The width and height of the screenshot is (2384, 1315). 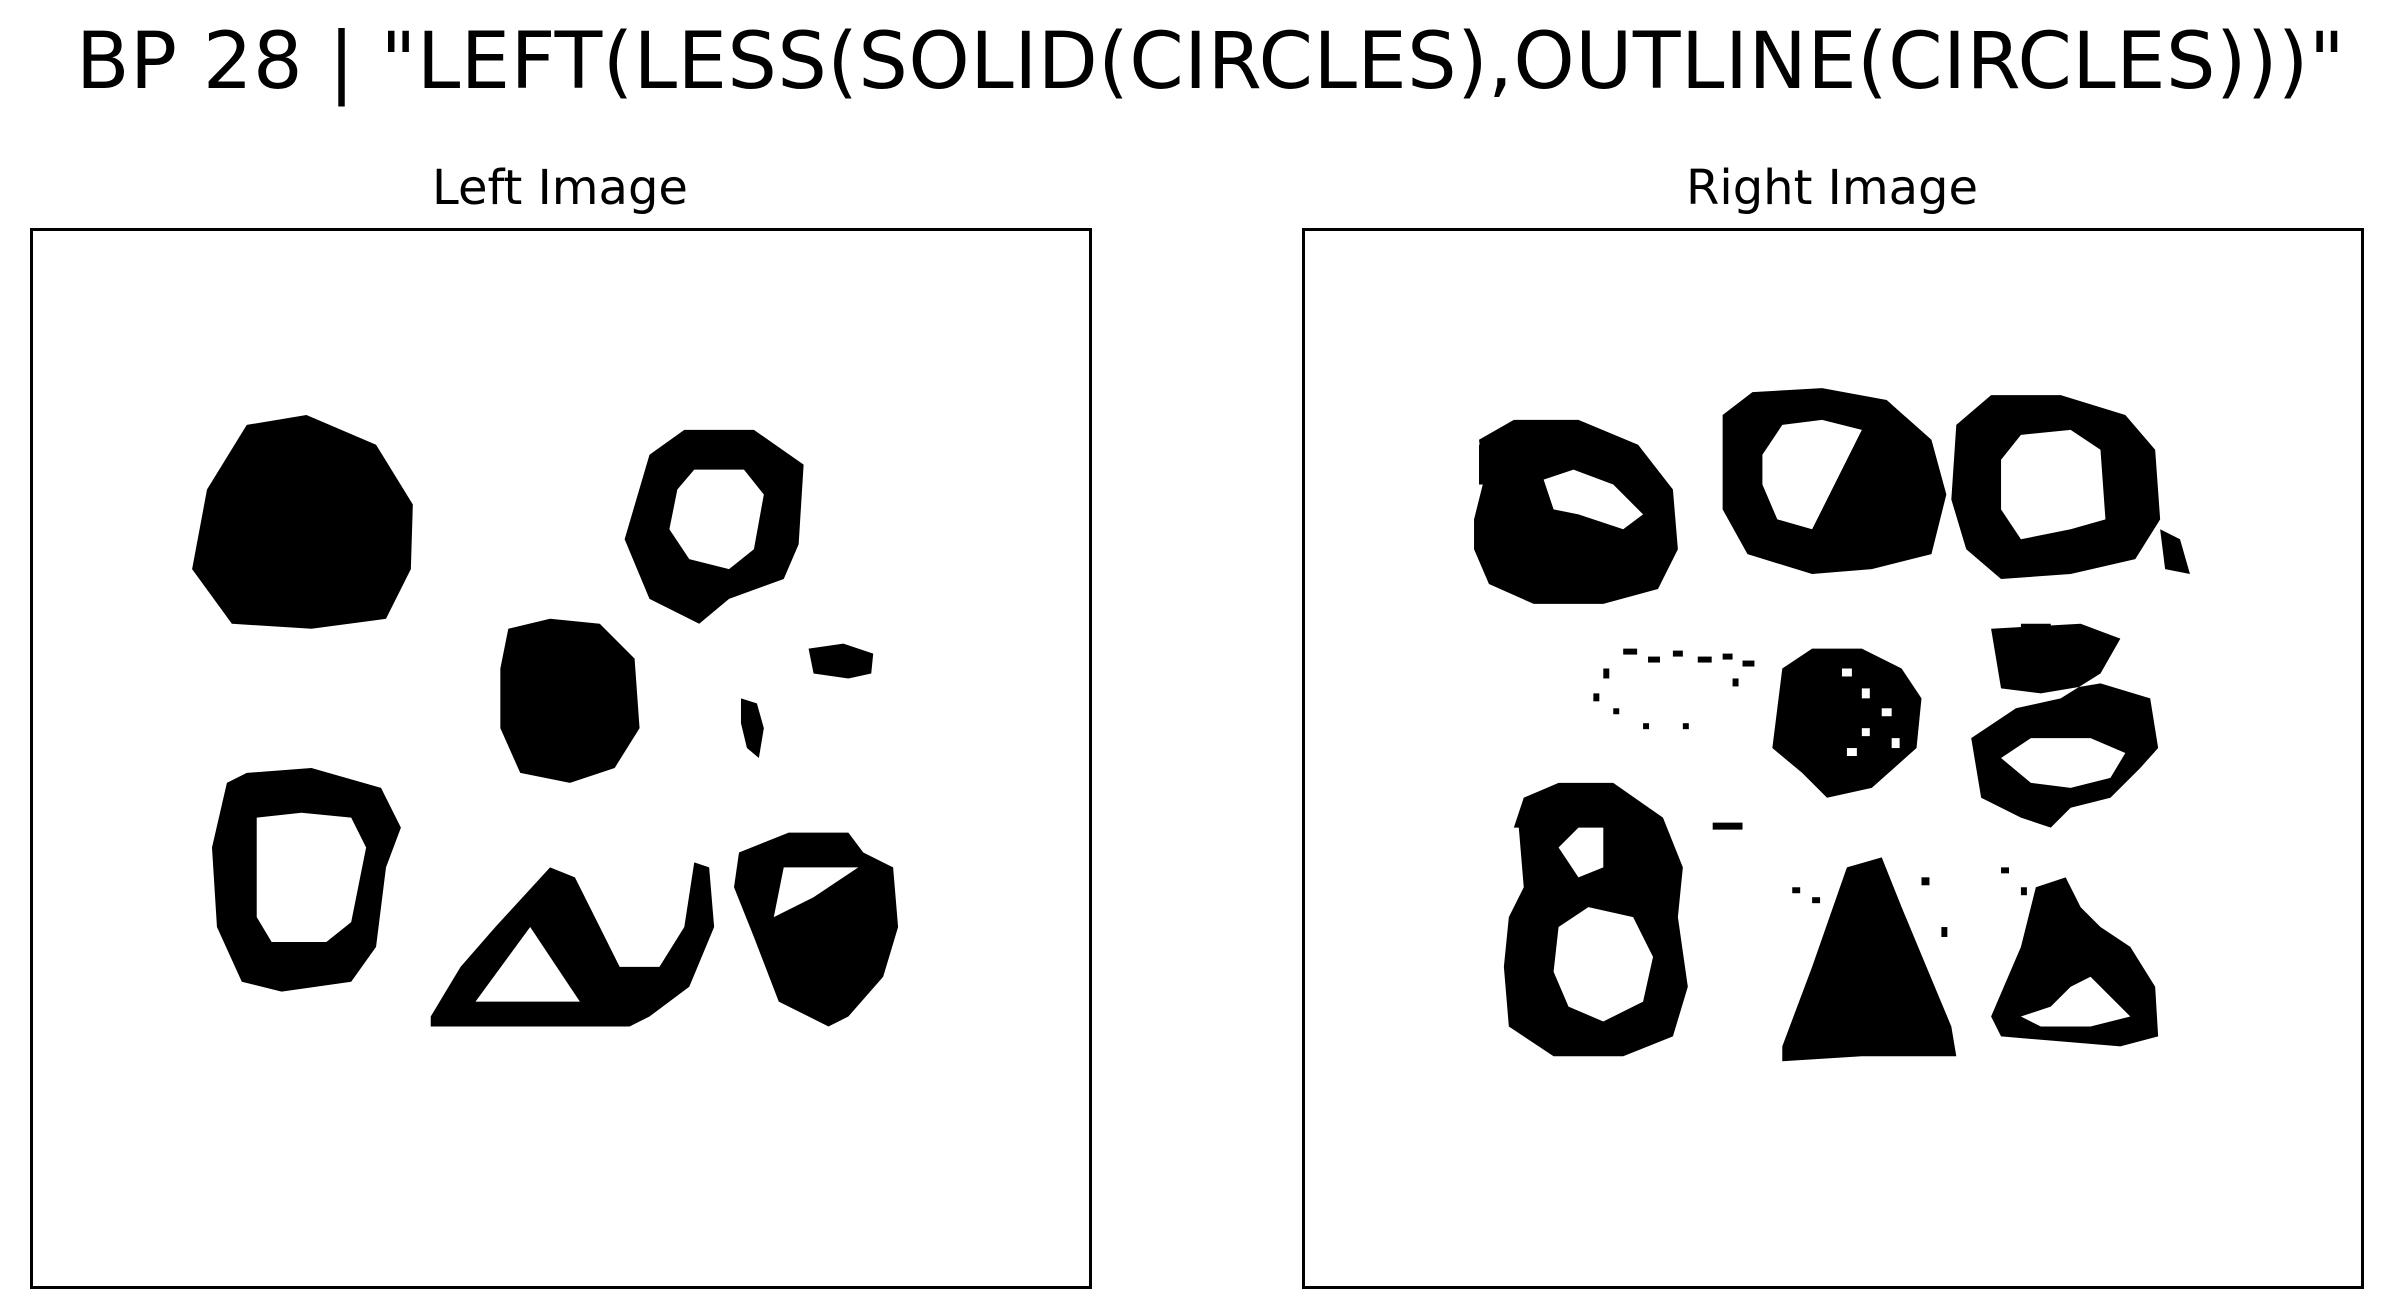 I want to click on outline-triangle, so click(x=572, y=944).